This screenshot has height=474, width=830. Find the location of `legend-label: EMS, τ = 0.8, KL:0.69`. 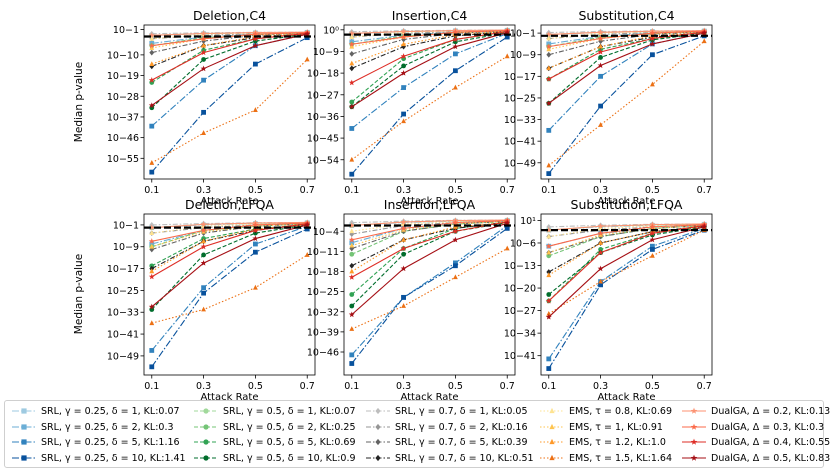

legend-label: EMS, τ = 0.8, KL:0.69 is located at coordinates (621, 411).